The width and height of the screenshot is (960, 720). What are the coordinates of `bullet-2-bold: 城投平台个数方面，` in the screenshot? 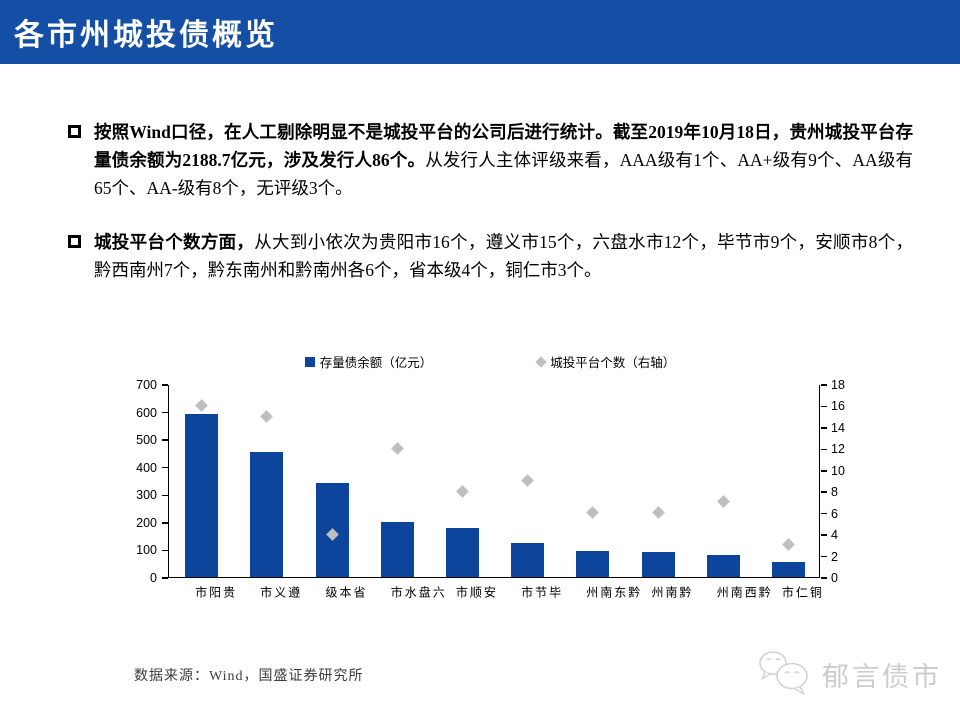 It's located at (174, 242).